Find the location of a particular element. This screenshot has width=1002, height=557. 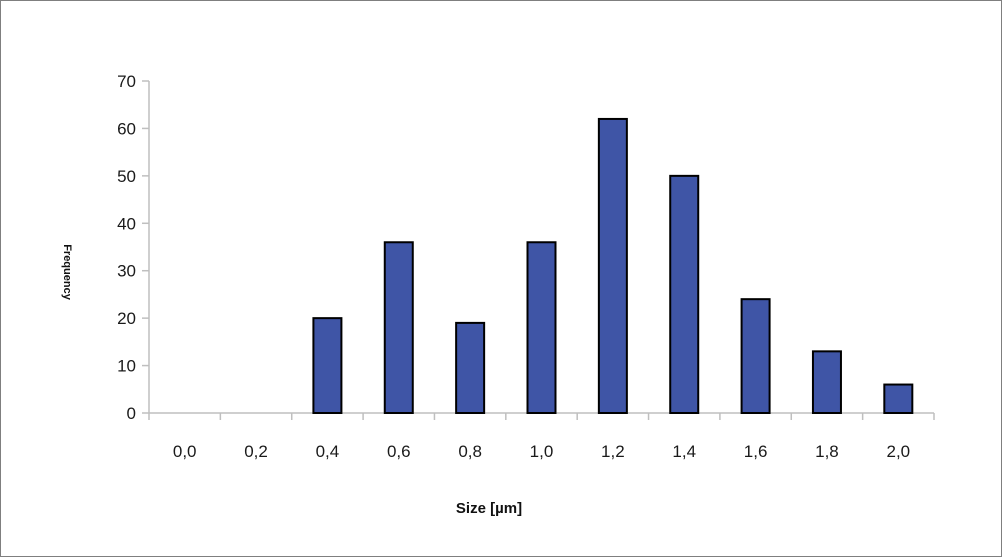

y-axis: 0 10 20 30 40 50 60 70 is located at coordinates (133, 247).